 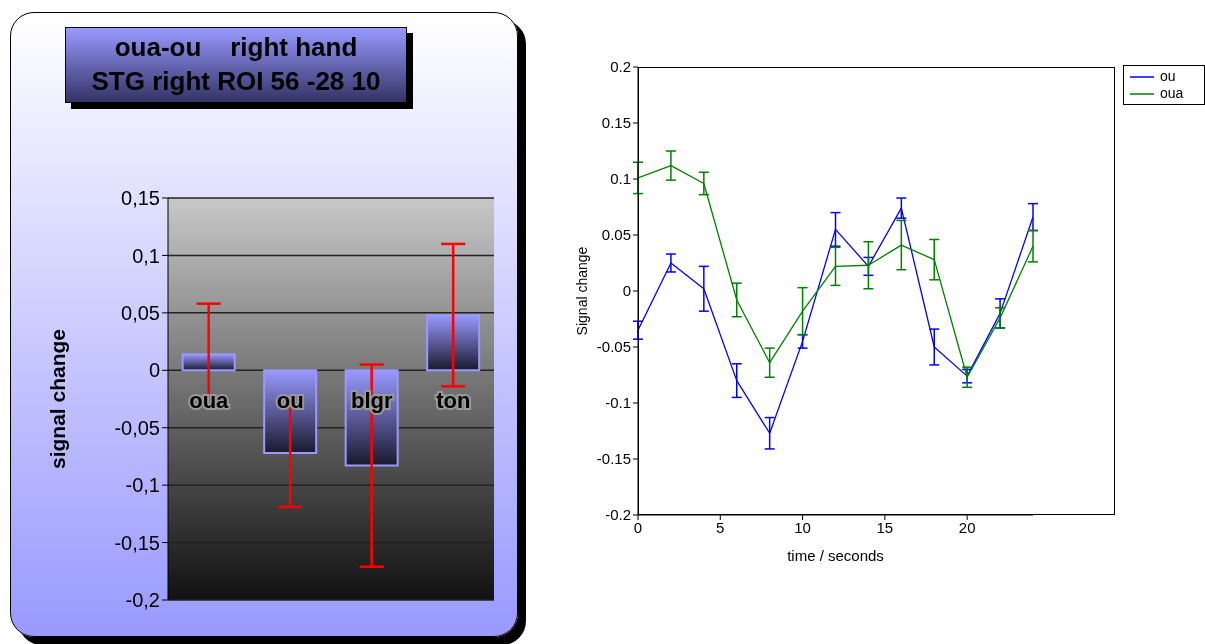 I want to click on y-tick-label: -0.15, so click(x=613, y=459).